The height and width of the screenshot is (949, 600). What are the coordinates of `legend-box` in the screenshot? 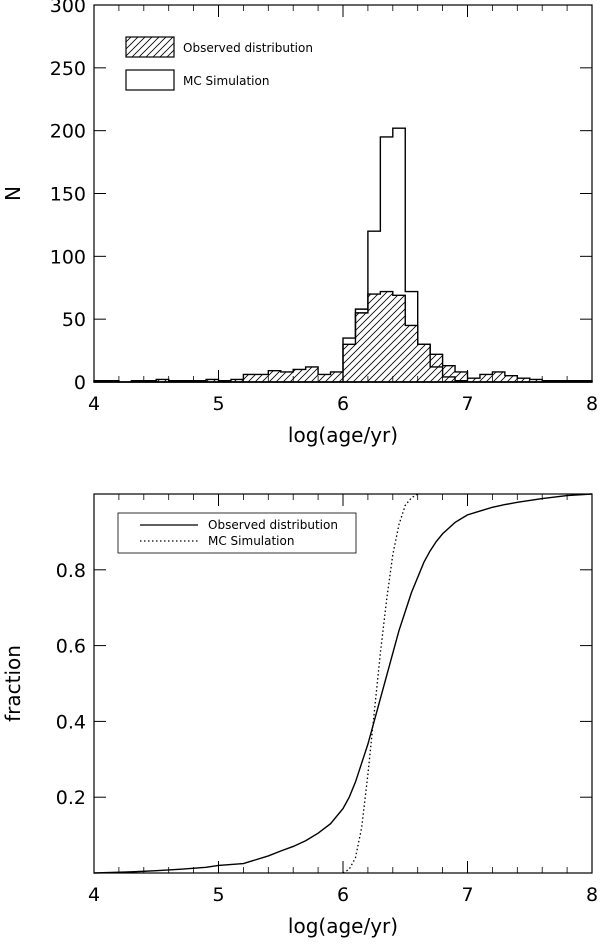 It's located at (237, 533).